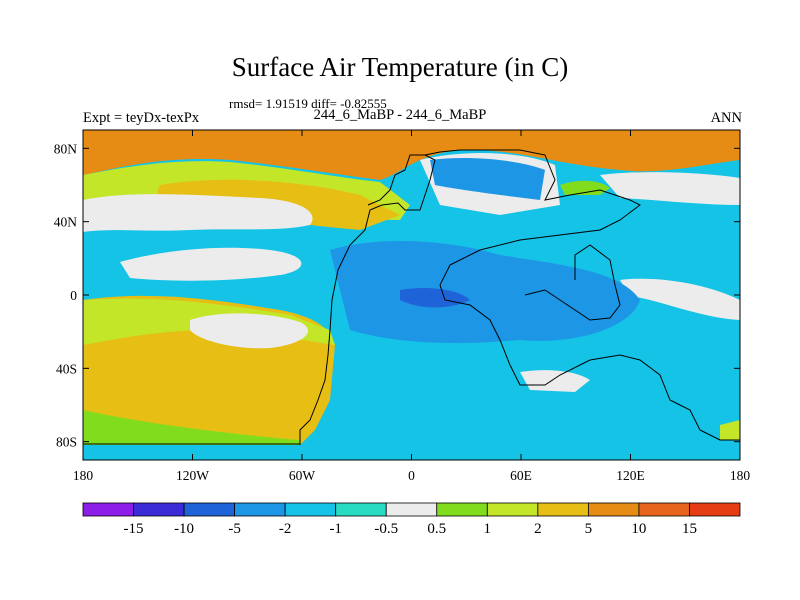  What do you see at coordinates (191, 427) in the screenshot?
I see `field-green-south-pacific` at bounding box center [191, 427].